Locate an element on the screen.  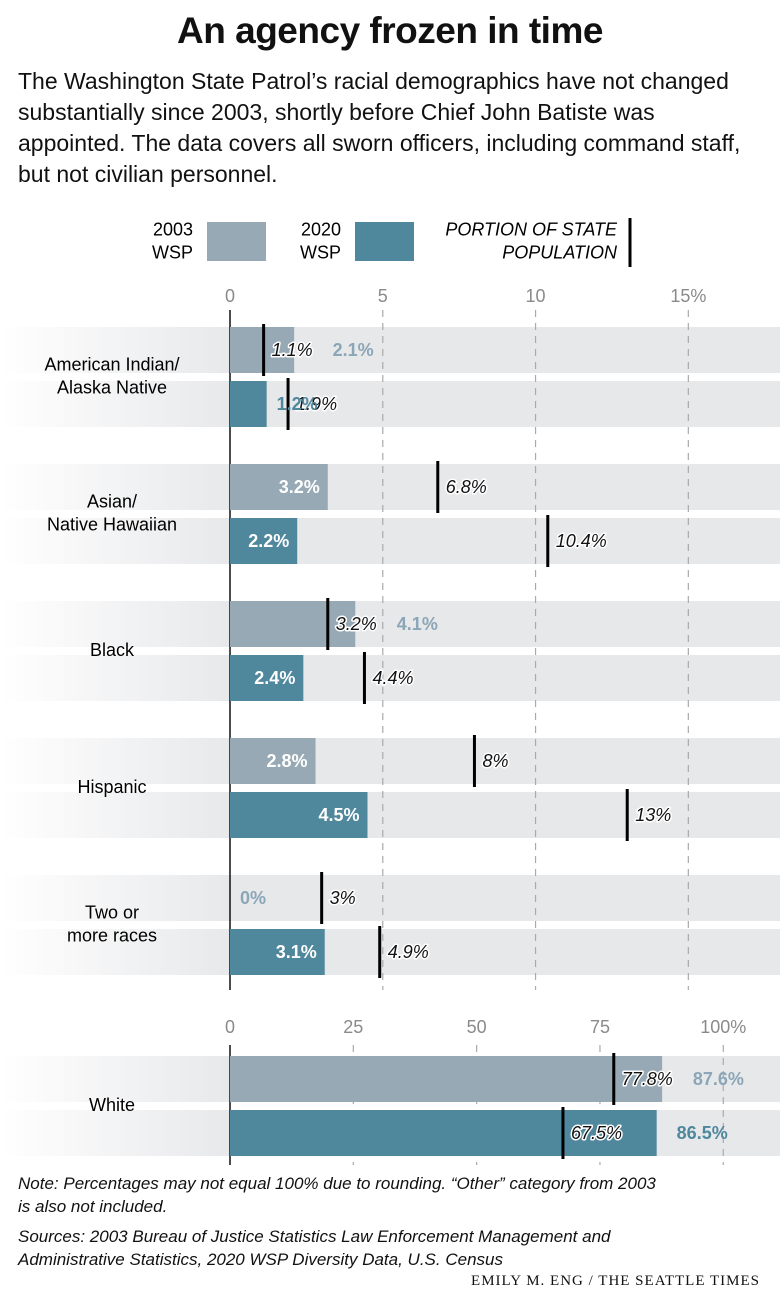
population-label: 67.5% is located at coordinates (596, 1133).